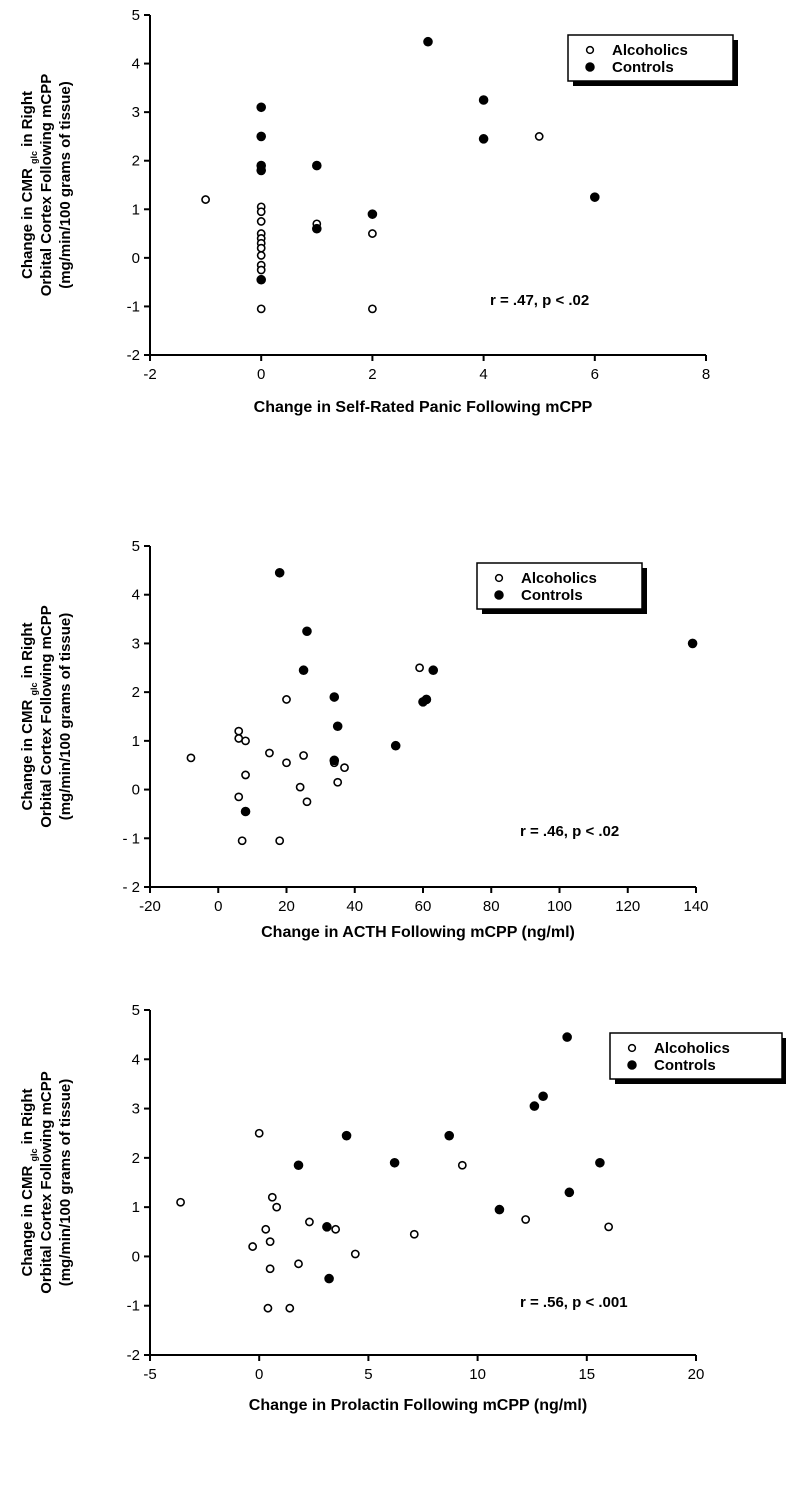  What do you see at coordinates (483, 374) in the screenshot?
I see `x-tick-label: 4` at bounding box center [483, 374].